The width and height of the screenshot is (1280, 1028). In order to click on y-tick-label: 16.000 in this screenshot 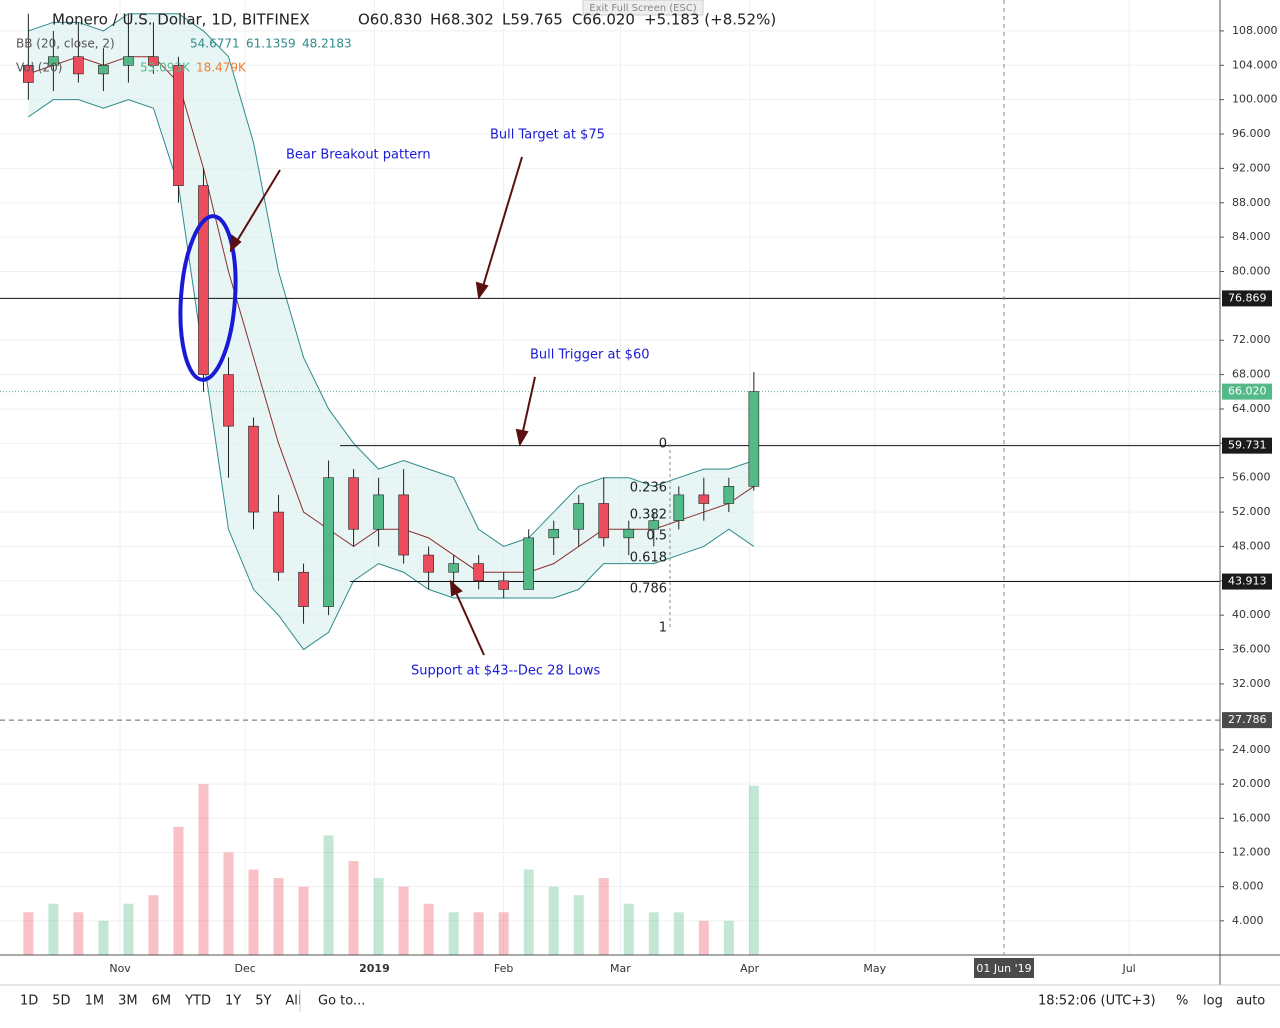, I will do `click(1251, 817)`.